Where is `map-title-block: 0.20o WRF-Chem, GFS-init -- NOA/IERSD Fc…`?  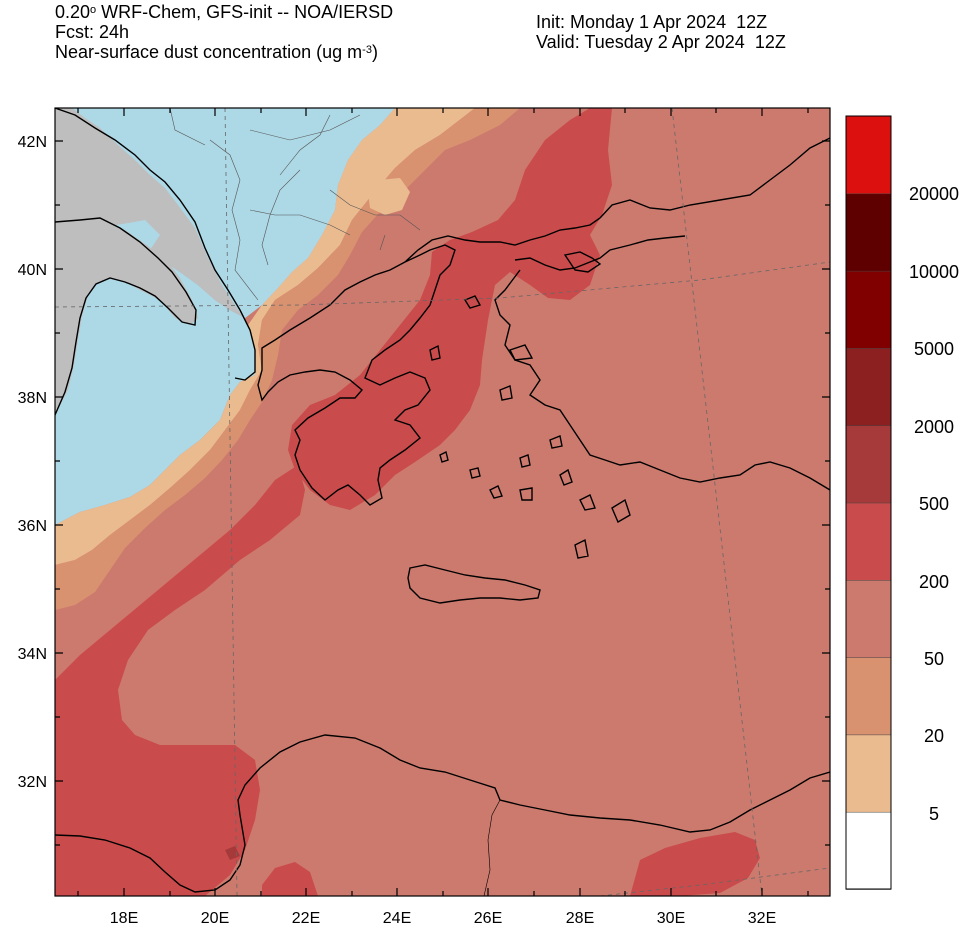
map-title-block: 0.20o WRF-Chem, GFS-init -- NOA/IERSD Fc… is located at coordinates (224, 32).